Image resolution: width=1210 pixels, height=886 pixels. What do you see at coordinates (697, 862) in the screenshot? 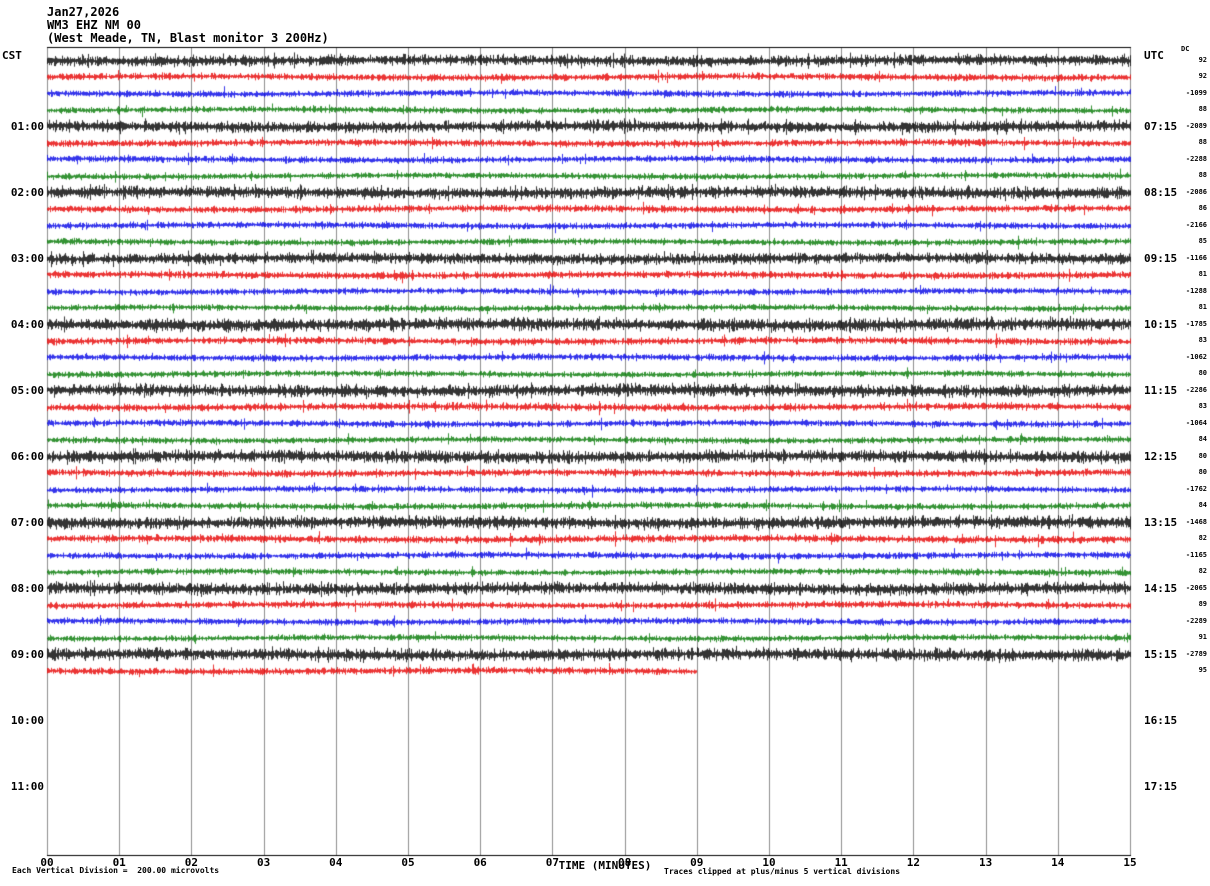
I see `x-axis-tick: 09` at bounding box center [697, 862].